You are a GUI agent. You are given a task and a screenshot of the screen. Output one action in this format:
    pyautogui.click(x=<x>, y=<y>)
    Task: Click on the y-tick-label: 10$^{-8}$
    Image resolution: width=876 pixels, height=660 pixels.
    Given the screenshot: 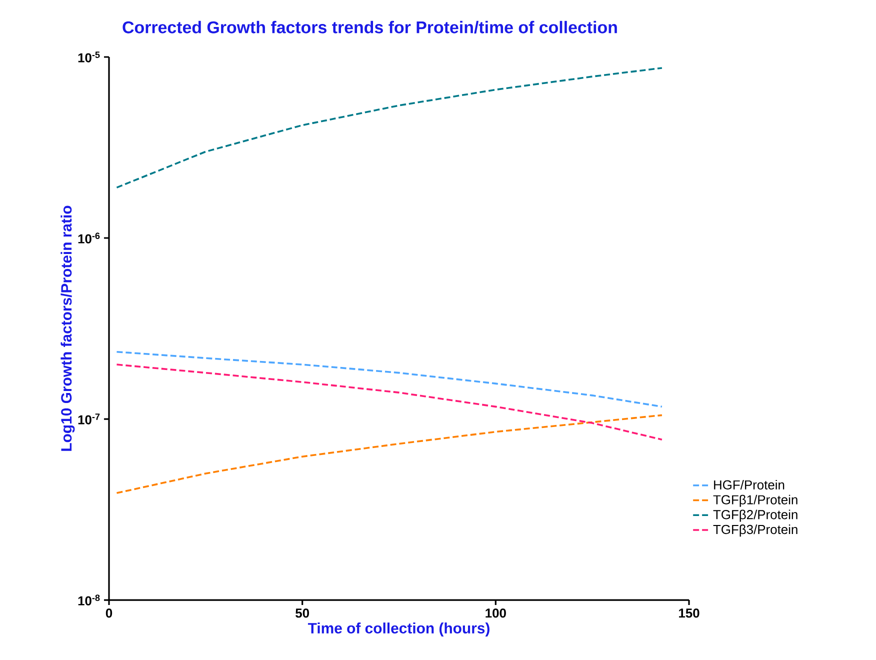 What is the action you would take?
    pyautogui.click(x=89, y=600)
    